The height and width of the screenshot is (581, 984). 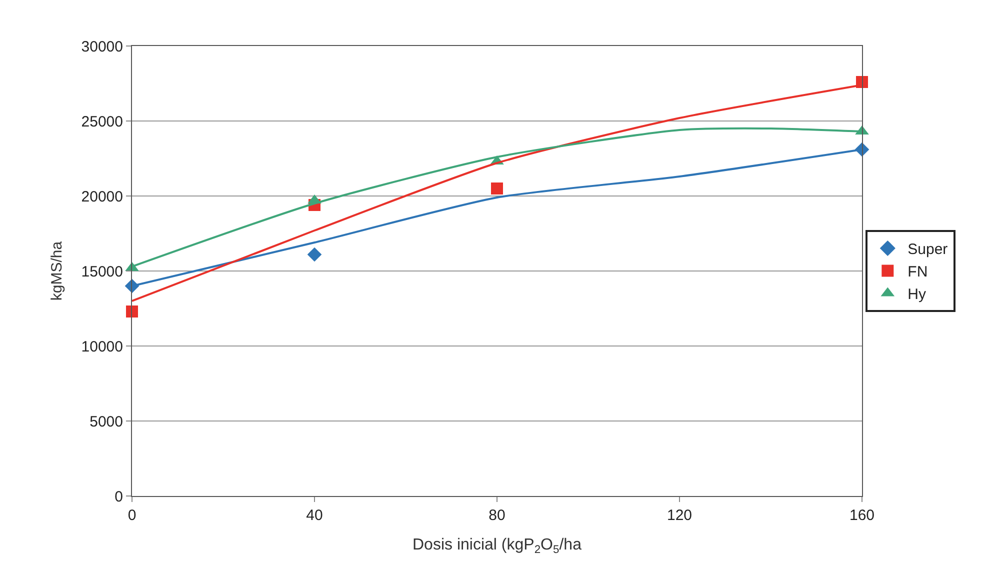 I want to click on x-tick-label: 160, so click(x=862, y=515).